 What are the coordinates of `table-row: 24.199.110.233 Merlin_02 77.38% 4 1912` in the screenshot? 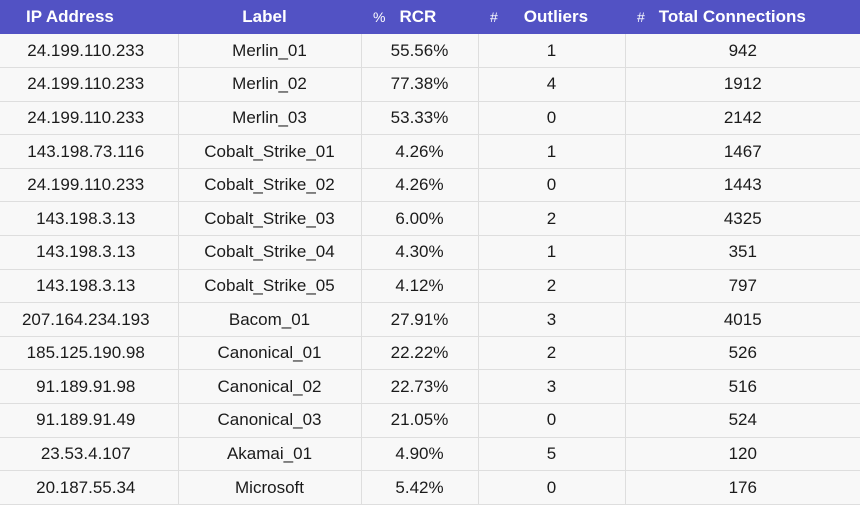 It's located at (430, 84).